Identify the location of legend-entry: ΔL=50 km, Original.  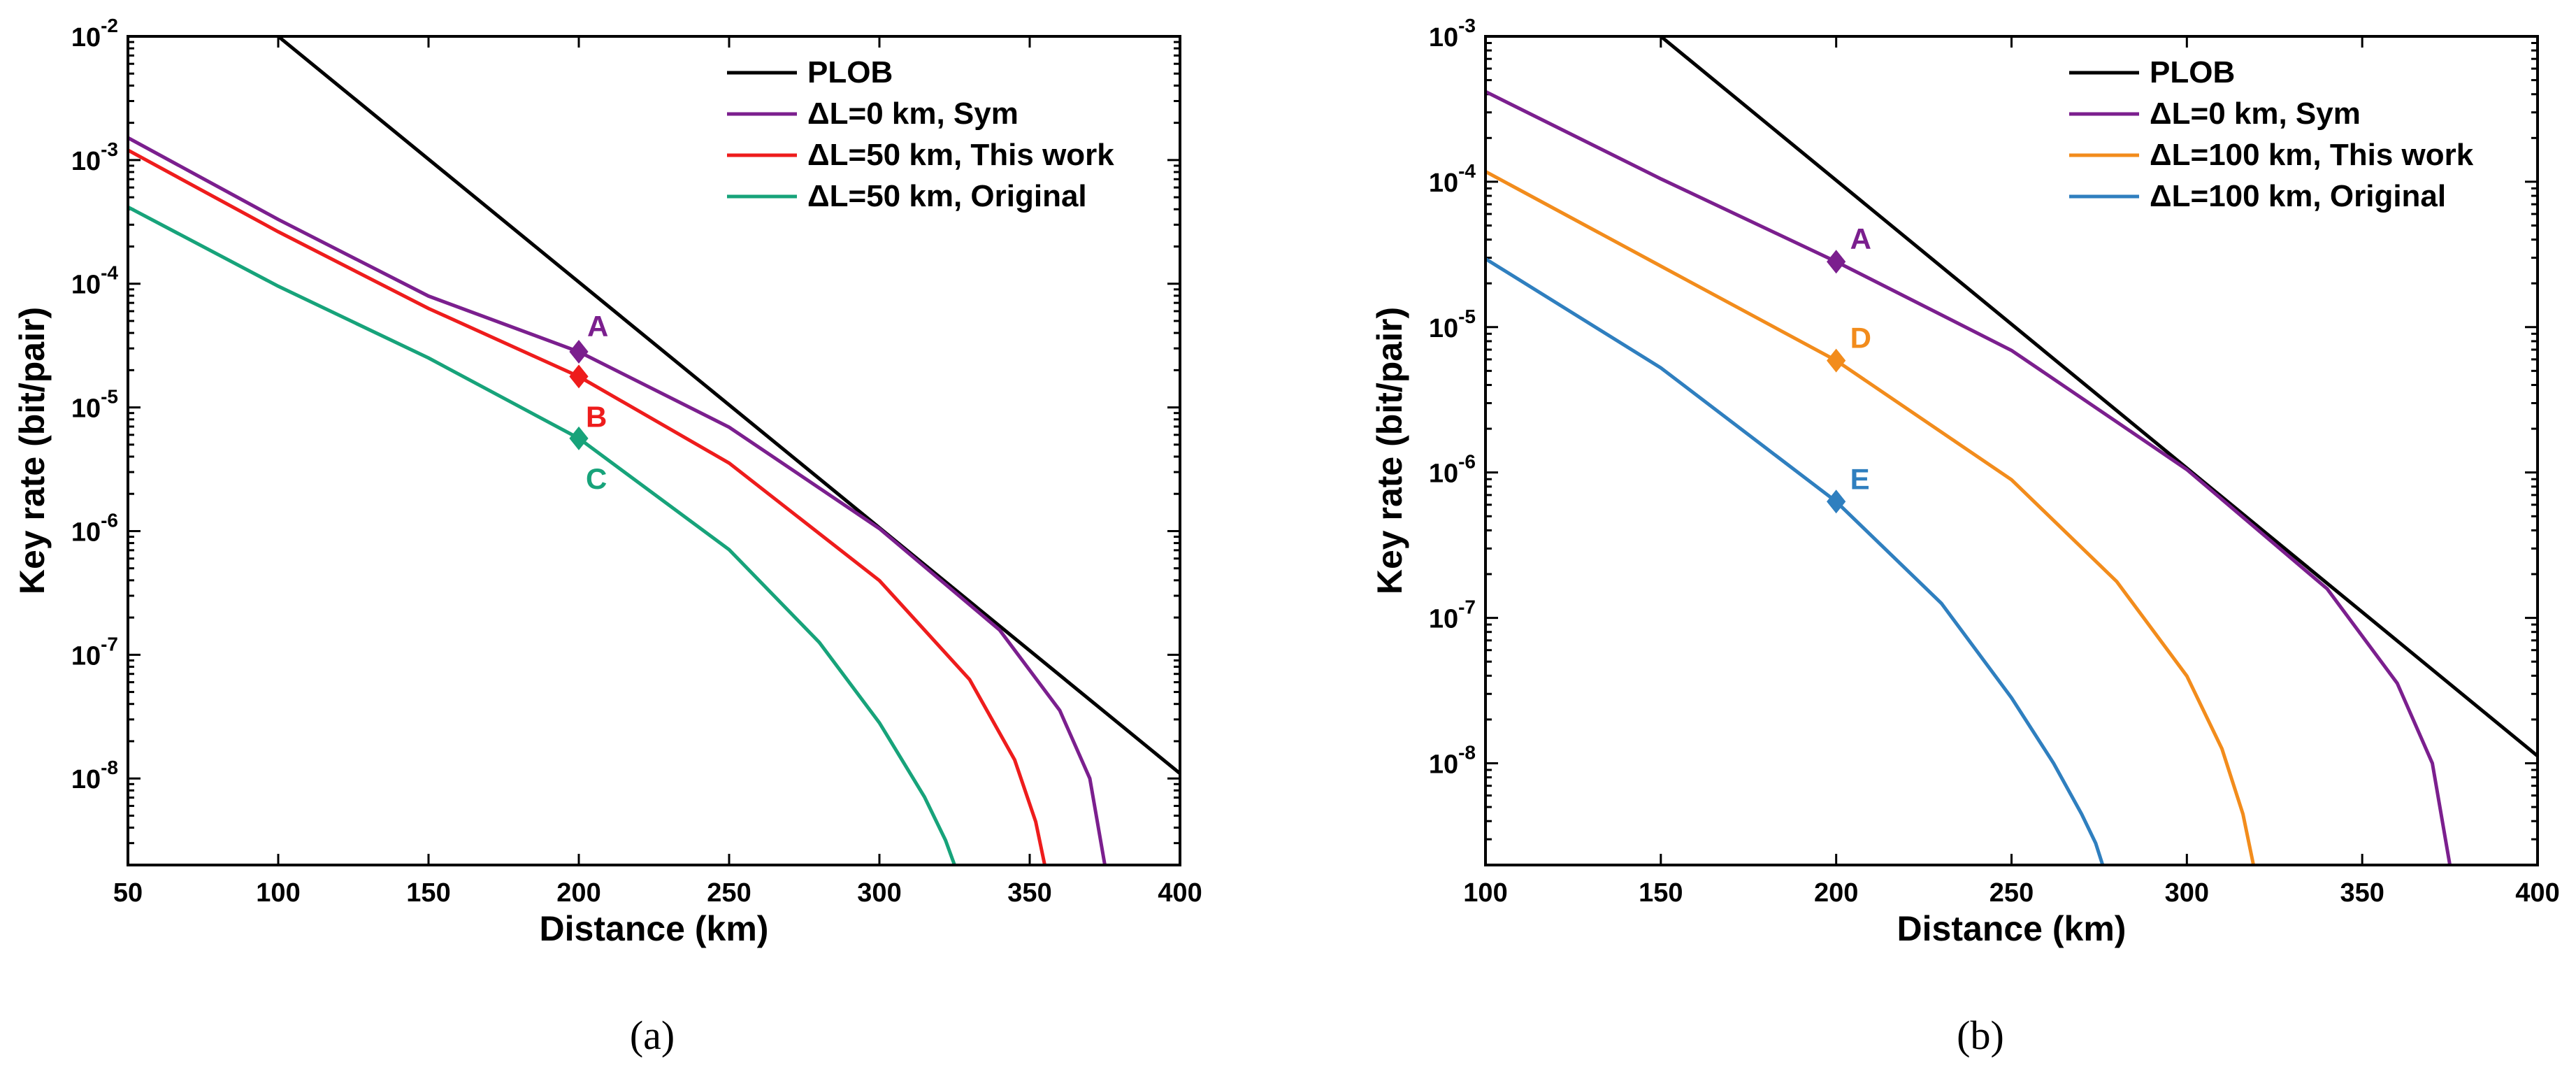
(947, 196).